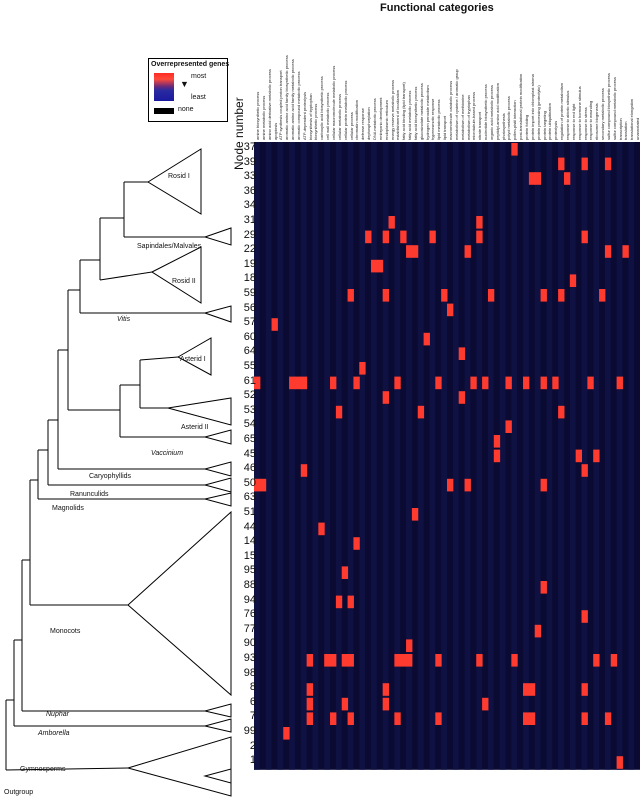 Image resolution: width=641 pixels, height=800 pixels. What do you see at coordinates (249, 409) in the screenshot?
I see `node-label: 53` at bounding box center [249, 409].